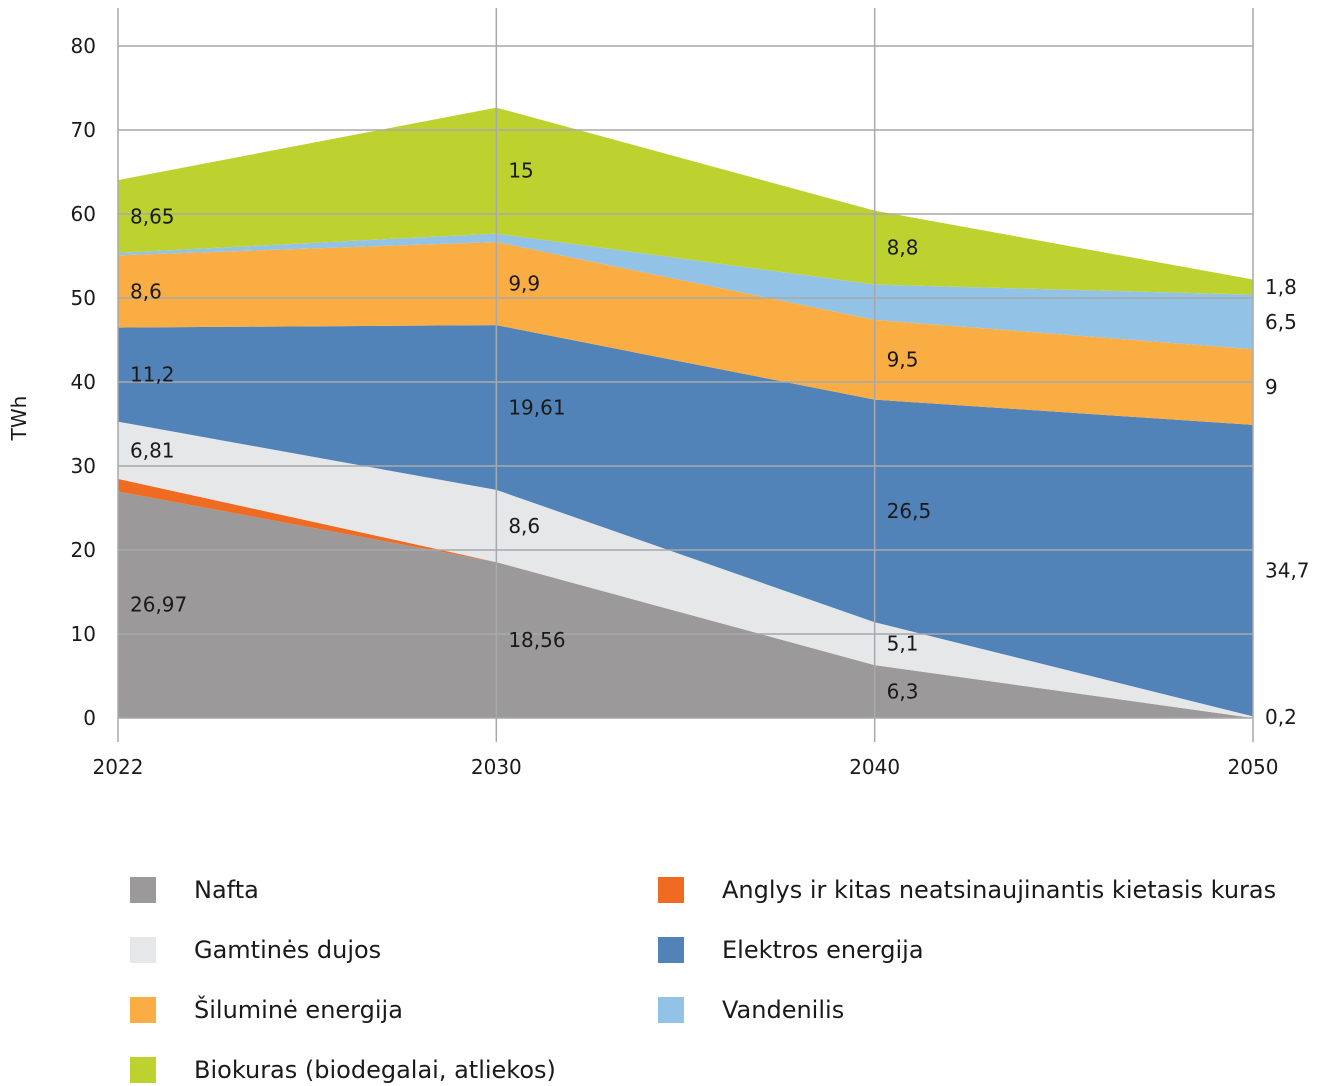 This screenshot has height=1086, width=1323. What do you see at coordinates (1281, 322) in the screenshot?
I see `data-label: 6,5` at bounding box center [1281, 322].